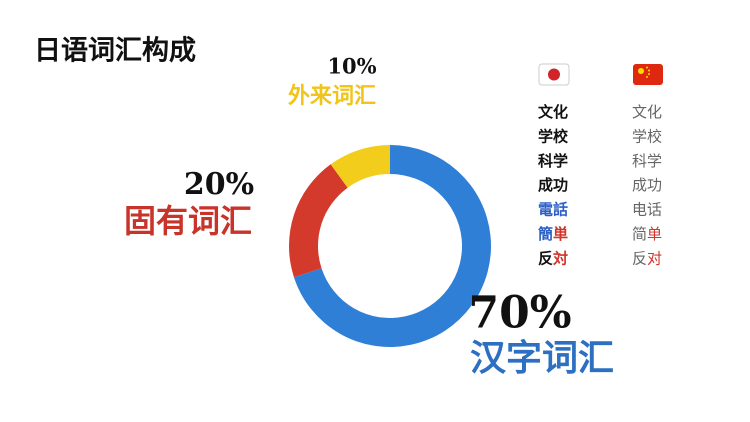 The width and height of the screenshot is (750, 422). Describe the element at coordinates (560, 258) in the screenshot. I see `word-part: 対` at that location.